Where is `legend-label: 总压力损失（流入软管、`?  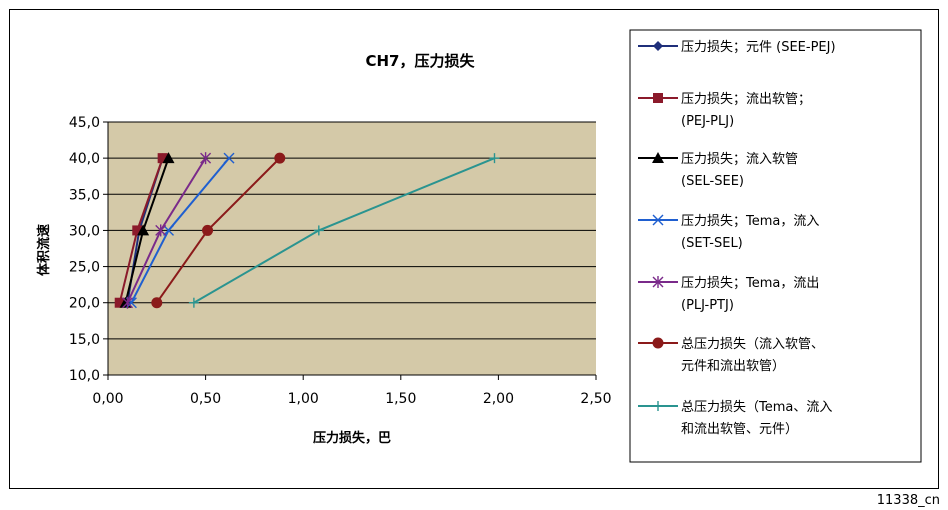
legend-label: 总压力损失（流入软管、 is located at coordinates (752, 344).